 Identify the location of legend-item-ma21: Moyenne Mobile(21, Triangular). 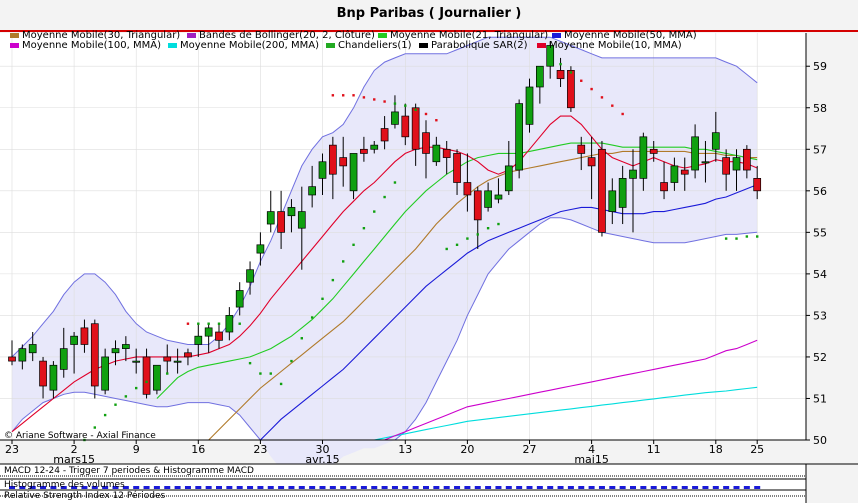
(463, 35).